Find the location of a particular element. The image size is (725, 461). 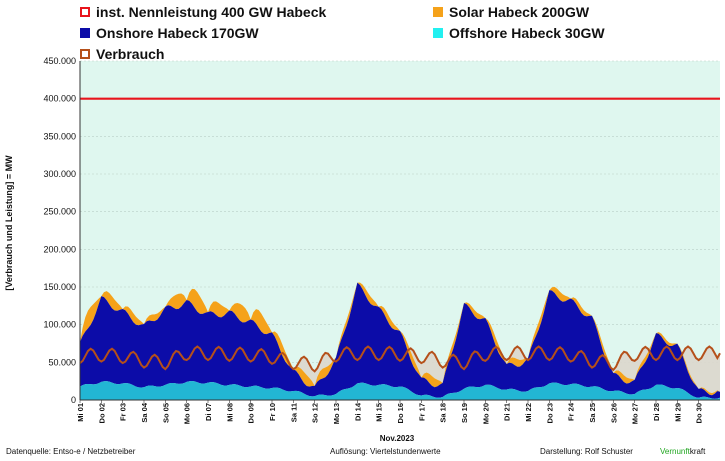

legend-item-offshore: Offshore Habeck 30GW is located at coordinates (519, 33).